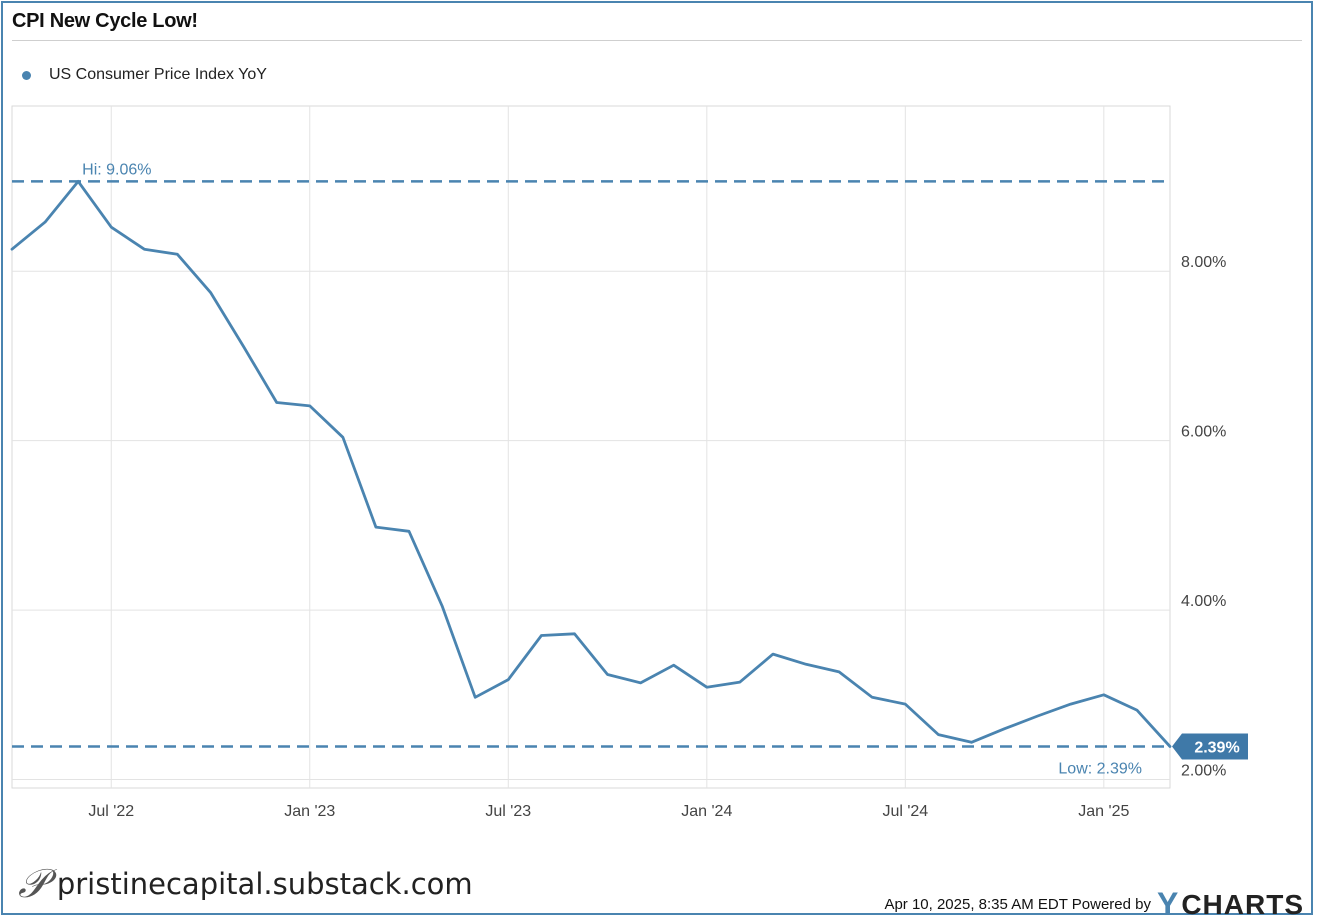  I want to click on last-value-label: 2.39%, so click(1216, 747).